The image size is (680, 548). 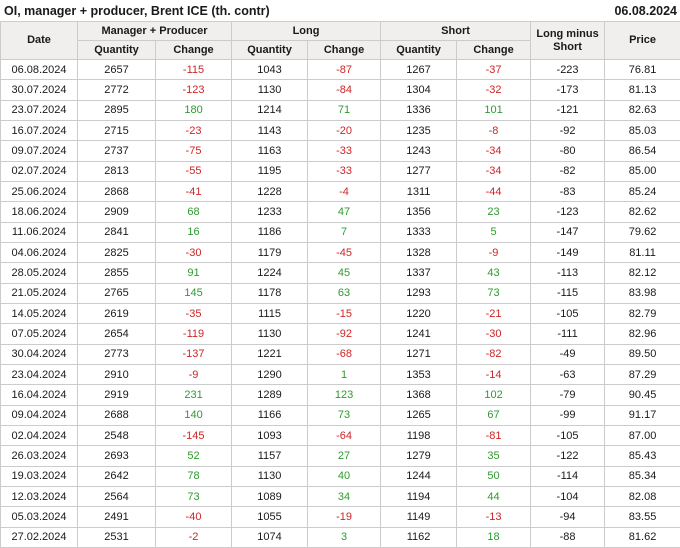 What do you see at coordinates (568, 517) in the screenshot?
I see `long-minus-short-cell: -94` at bounding box center [568, 517].